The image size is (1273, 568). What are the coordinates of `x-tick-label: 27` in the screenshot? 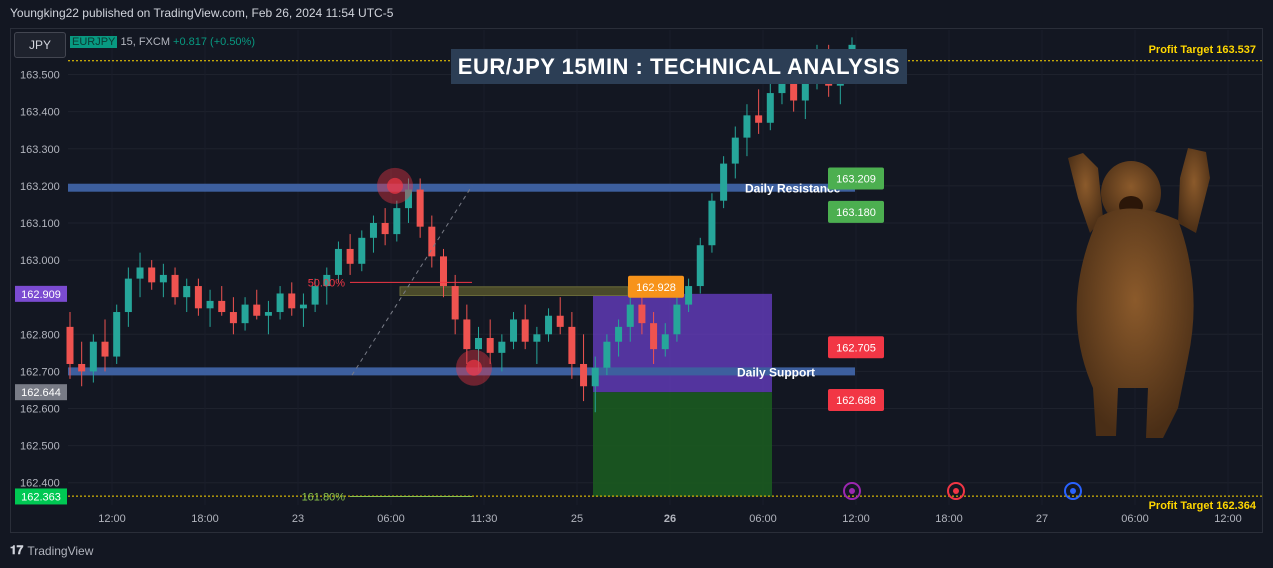 It's located at (1042, 519).